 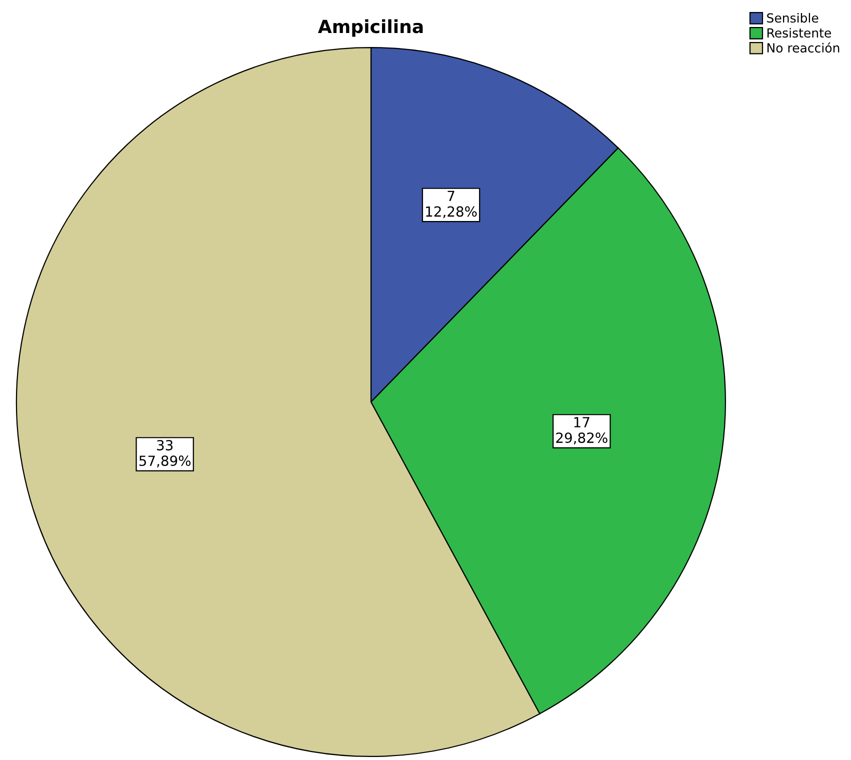 What do you see at coordinates (799, 33) in the screenshot?
I see `legend-label: Resistente` at bounding box center [799, 33].